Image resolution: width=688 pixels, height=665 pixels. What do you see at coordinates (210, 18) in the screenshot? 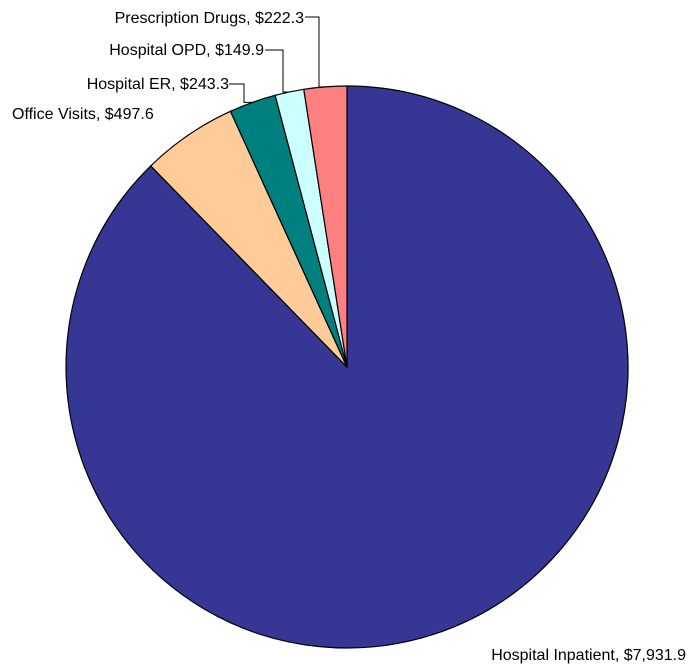
I see `slice-label-prescription-drugs: Prescription Drugs, $222.3` at bounding box center [210, 18].